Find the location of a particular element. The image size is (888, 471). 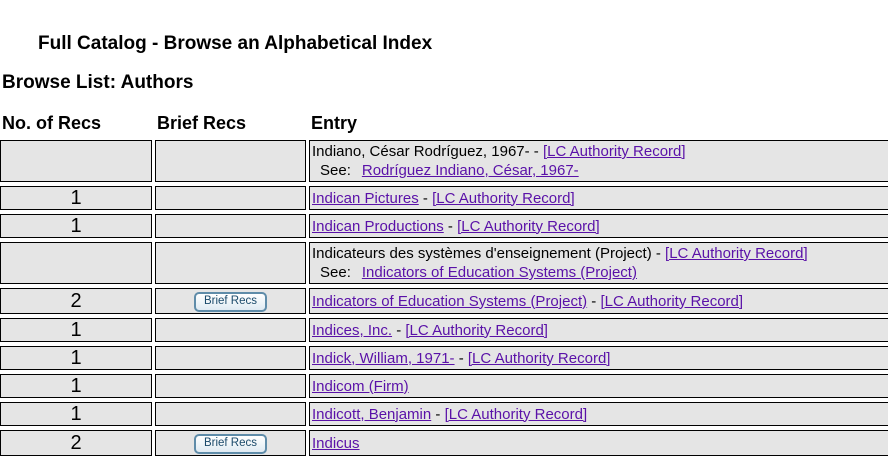

table-row: 1 Indices, Inc. - [LC Authority Record] is located at coordinates (444, 330).